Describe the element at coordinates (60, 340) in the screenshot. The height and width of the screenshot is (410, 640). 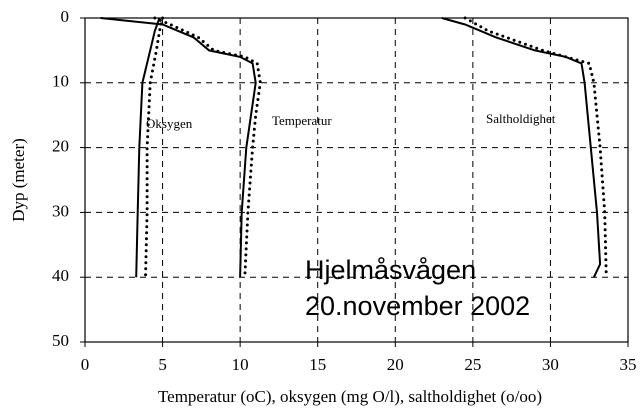
I see `y-tick-label: 50` at that location.